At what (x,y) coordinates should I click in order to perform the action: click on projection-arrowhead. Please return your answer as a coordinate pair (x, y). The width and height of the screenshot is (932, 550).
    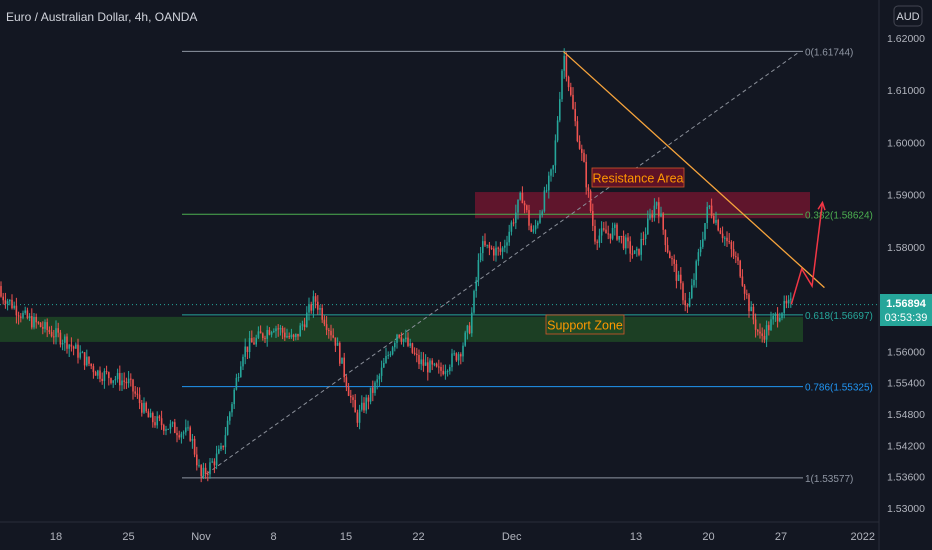
    Looking at the image, I should click on (821, 205).